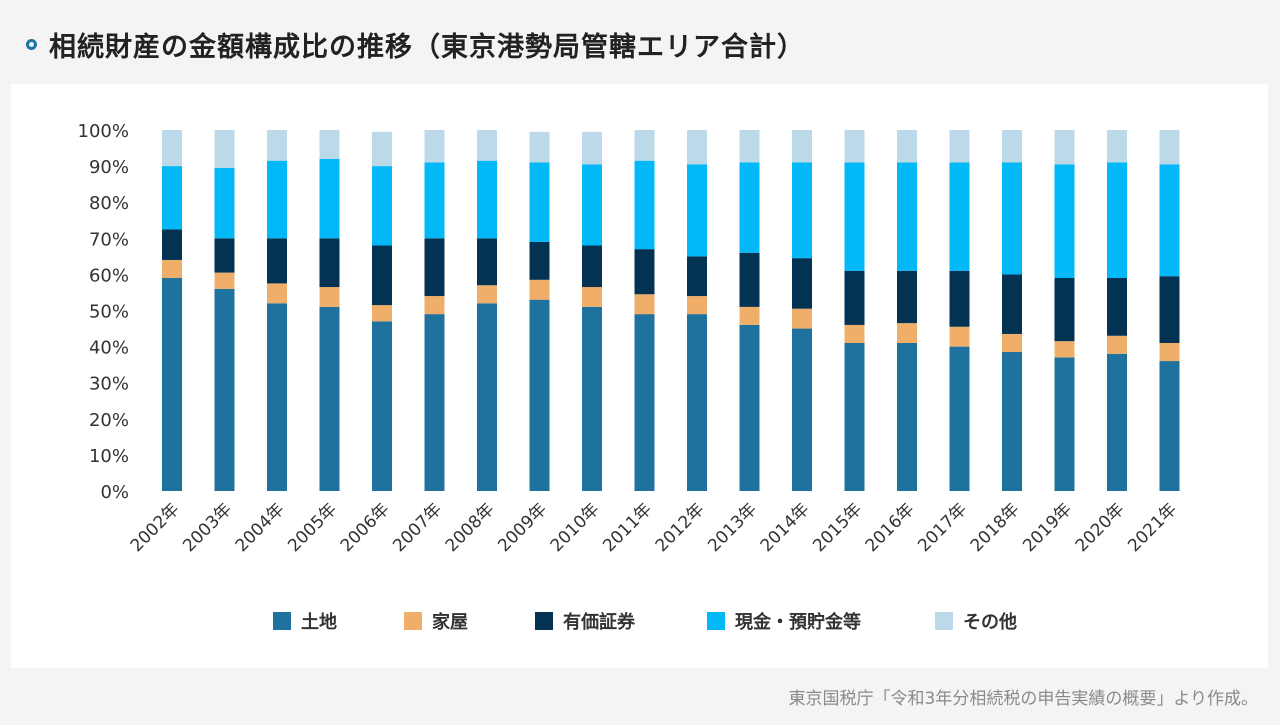 This screenshot has height=725, width=1280. Describe the element at coordinates (798, 622) in the screenshot. I see `legend-label: 現金・預貯金等` at that location.